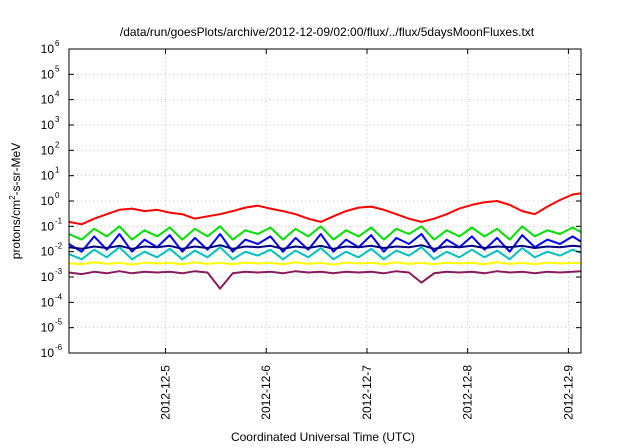  Describe the element at coordinates (59, 246) in the screenshot. I see `y-tick-exponent: -2` at that location.